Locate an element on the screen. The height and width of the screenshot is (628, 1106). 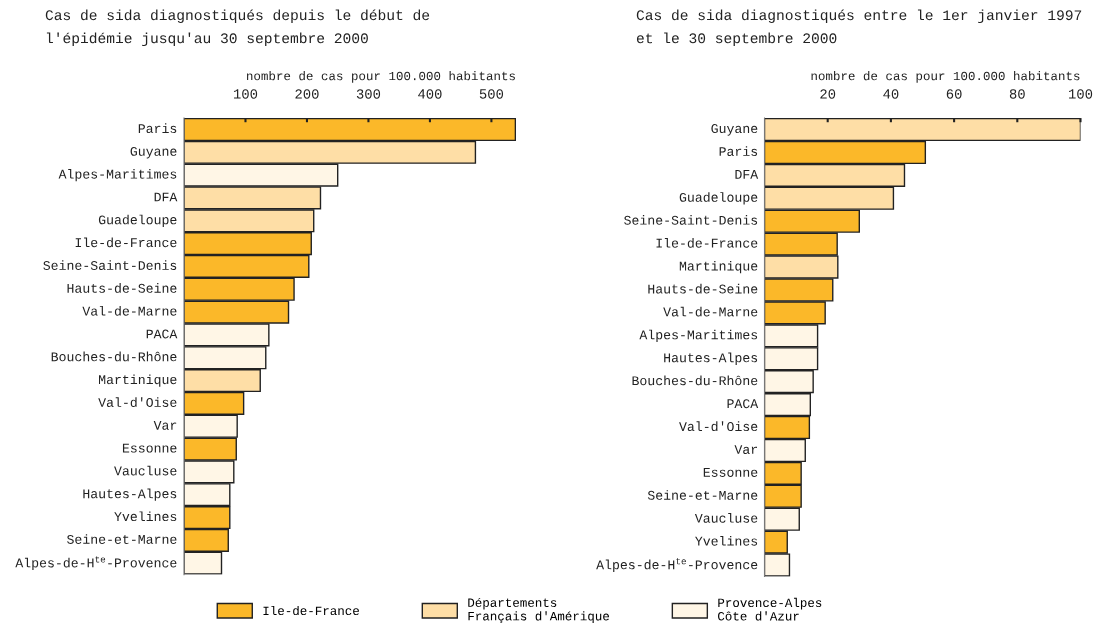
chart-title: Cas de sida diagnostiqués depuis le début de l'épidémie jusqu'au 30 septembre 2000 is located at coordinates (237, 28).